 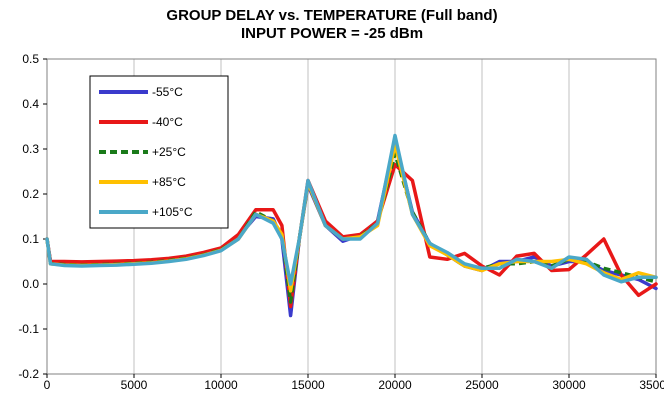 What do you see at coordinates (482, 385) in the screenshot?
I see `x-tick-label: 25000` at bounding box center [482, 385].